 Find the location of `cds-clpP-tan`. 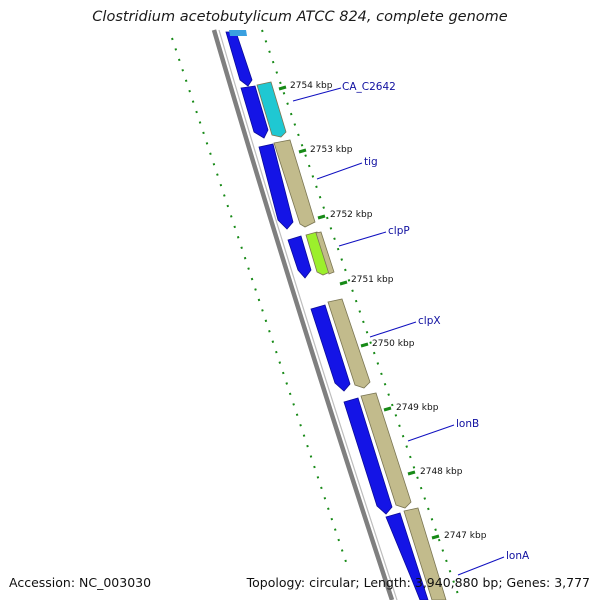

cds-clpP-tan is located at coordinates (325, 253).